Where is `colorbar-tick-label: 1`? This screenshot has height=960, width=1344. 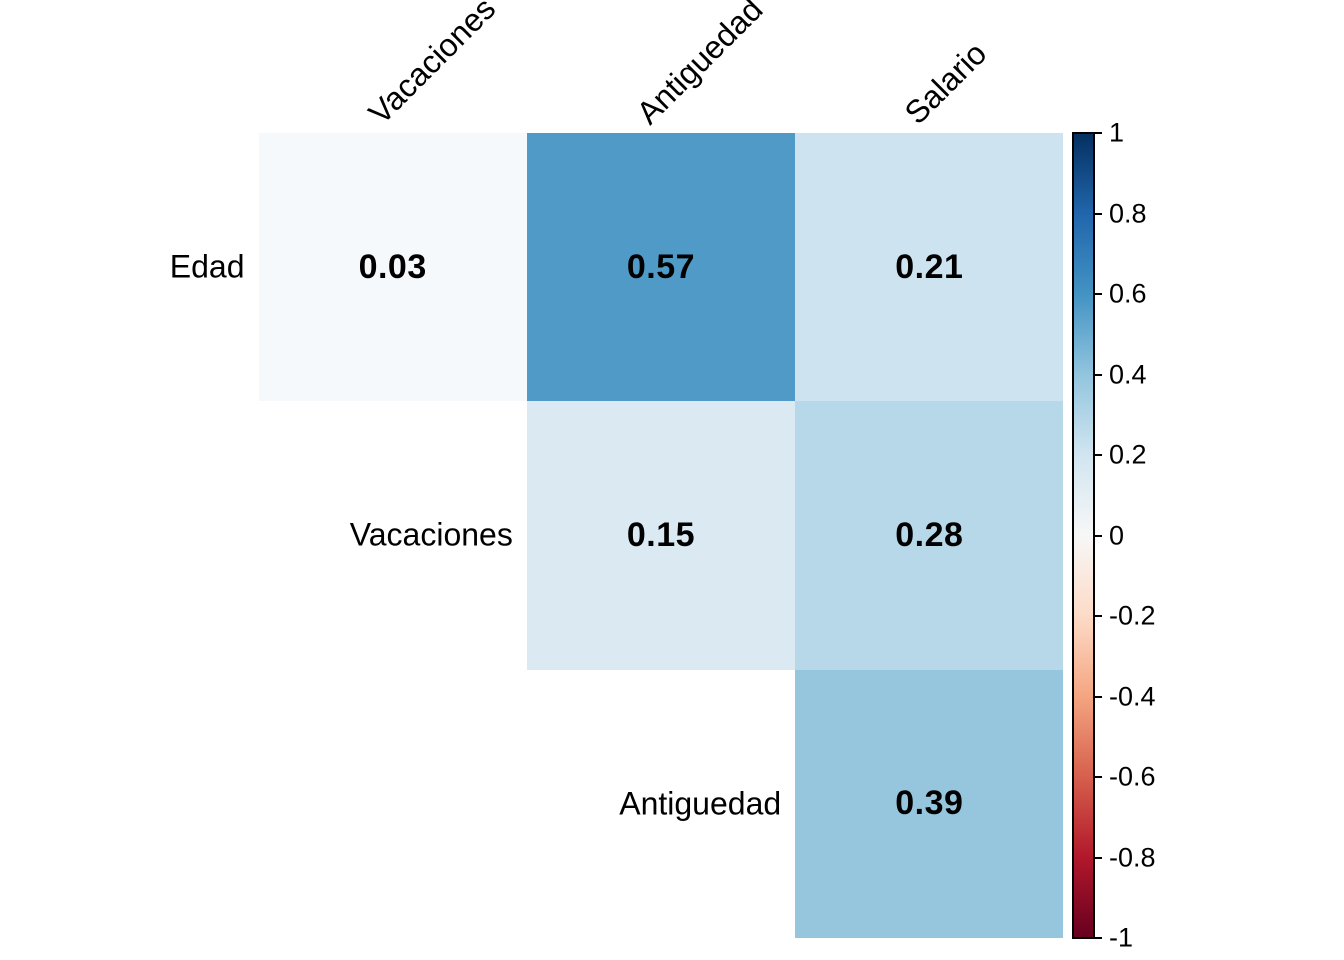
colorbar-tick-label: 1 is located at coordinates (1117, 132).